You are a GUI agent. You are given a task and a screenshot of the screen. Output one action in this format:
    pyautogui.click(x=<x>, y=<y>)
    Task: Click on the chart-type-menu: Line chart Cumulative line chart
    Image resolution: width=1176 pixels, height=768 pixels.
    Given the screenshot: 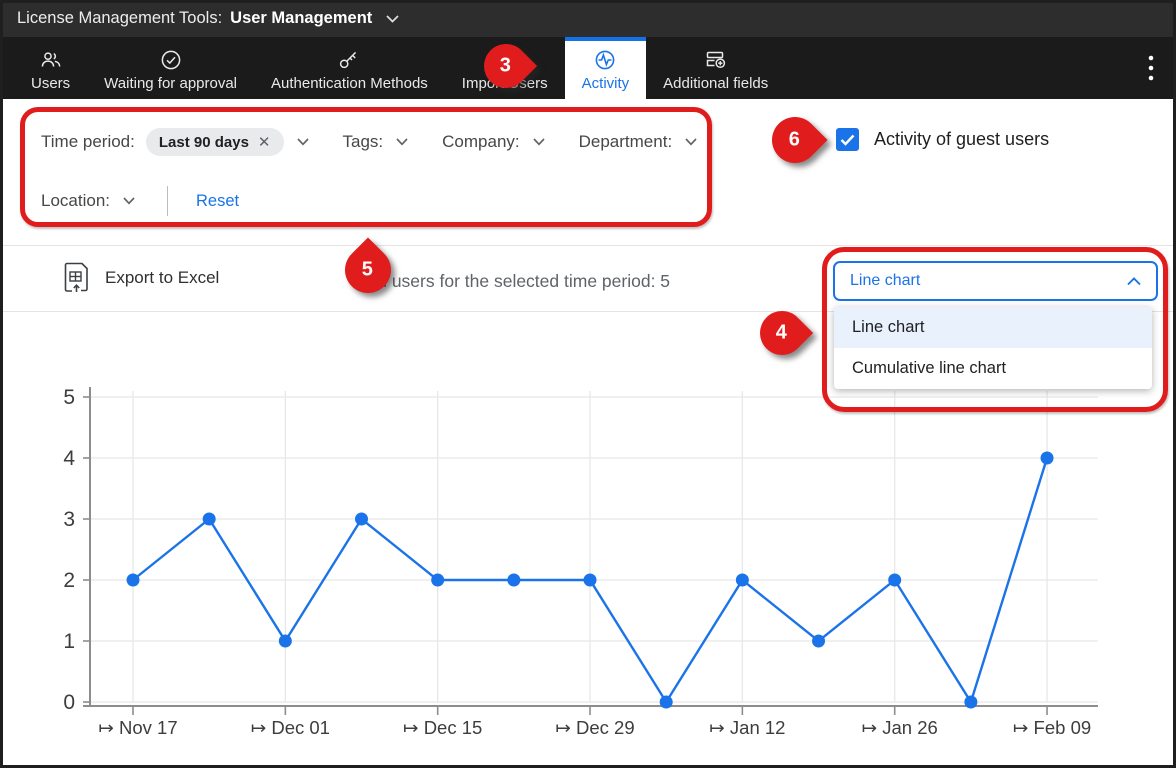 What is the action you would take?
    pyautogui.click(x=993, y=348)
    